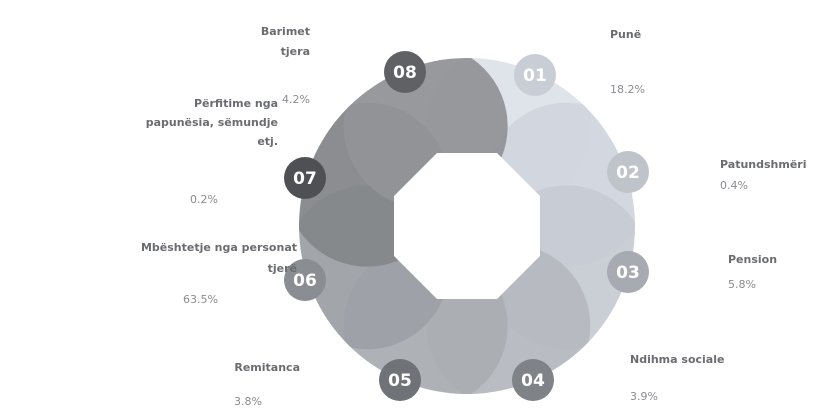 This screenshot has height=411, width=832. What do you see at coordinates (204, 199) in the screenshot?
I see `segment-value: 0.2%` at bounding box center [204, 199].